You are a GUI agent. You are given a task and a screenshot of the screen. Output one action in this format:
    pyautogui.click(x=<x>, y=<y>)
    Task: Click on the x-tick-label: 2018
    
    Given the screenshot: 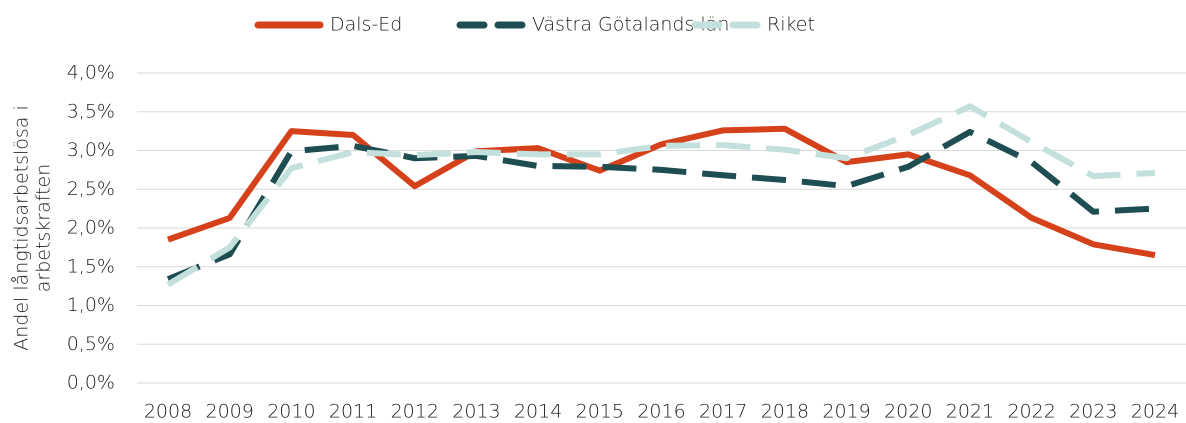 What is the action you would take?
    pyautogui.click(x=785, y=412)
    